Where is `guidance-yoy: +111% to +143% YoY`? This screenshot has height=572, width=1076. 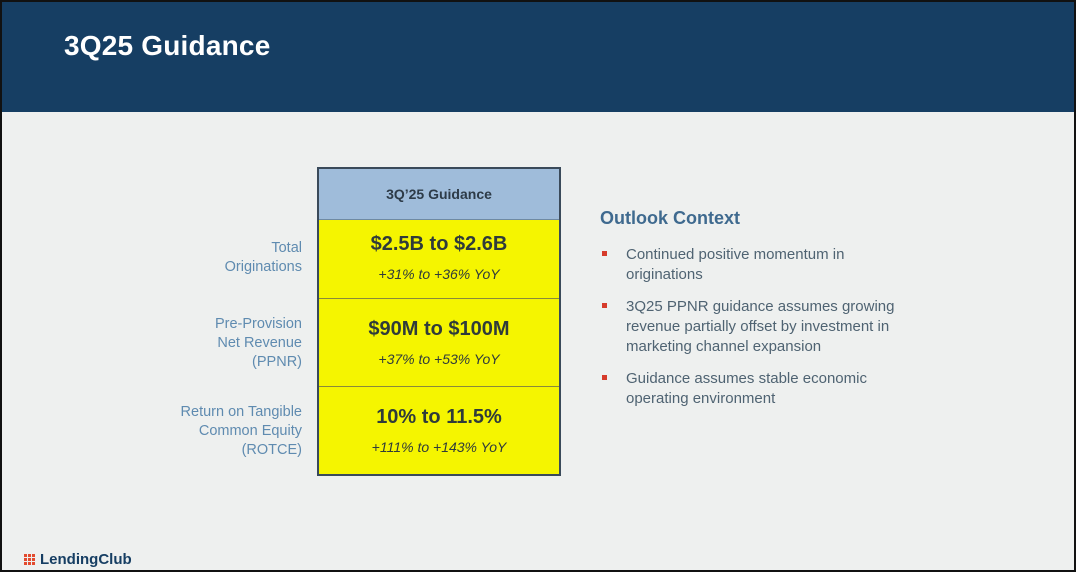 guidance-yoy: +111% to +143% YoY is located at coordinates (439, 447).